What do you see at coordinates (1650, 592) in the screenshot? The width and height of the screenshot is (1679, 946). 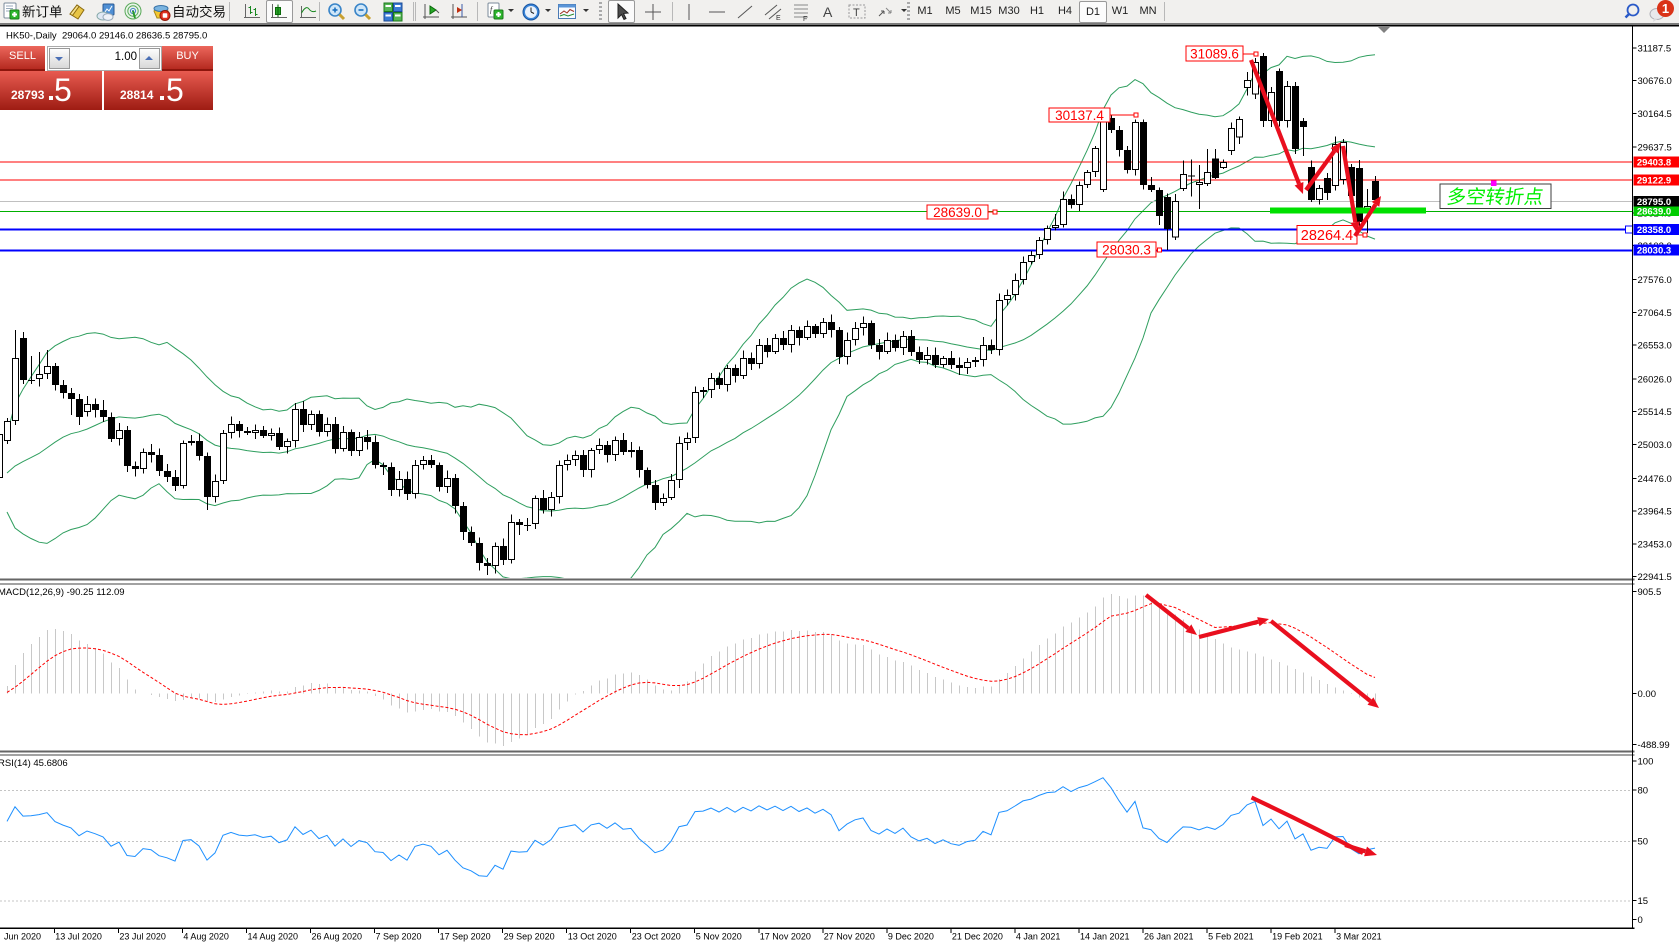 I see `svg-text: 905.5` at bounding box center [1650, 592].